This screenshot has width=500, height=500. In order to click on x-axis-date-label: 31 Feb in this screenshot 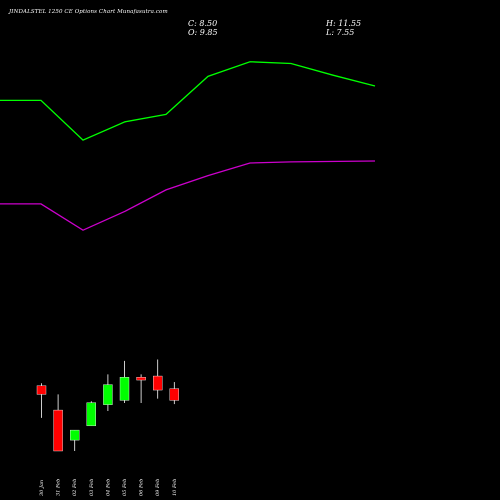, I will do `click(59, 487)`.